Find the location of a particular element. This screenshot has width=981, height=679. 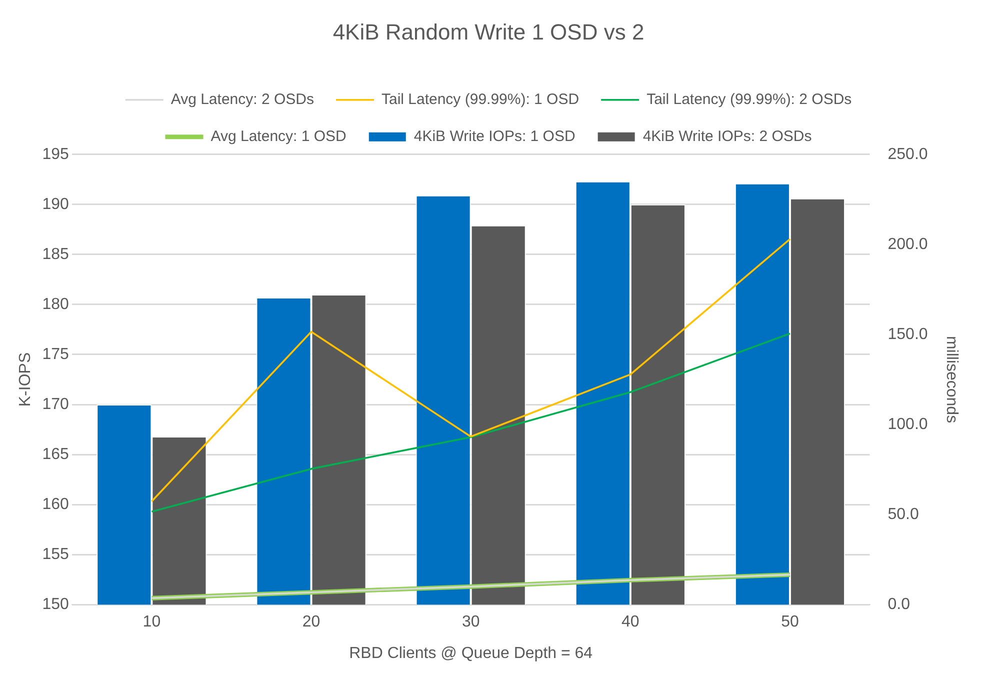

y-tick-label: 175 is located at coordinates (55, 354).